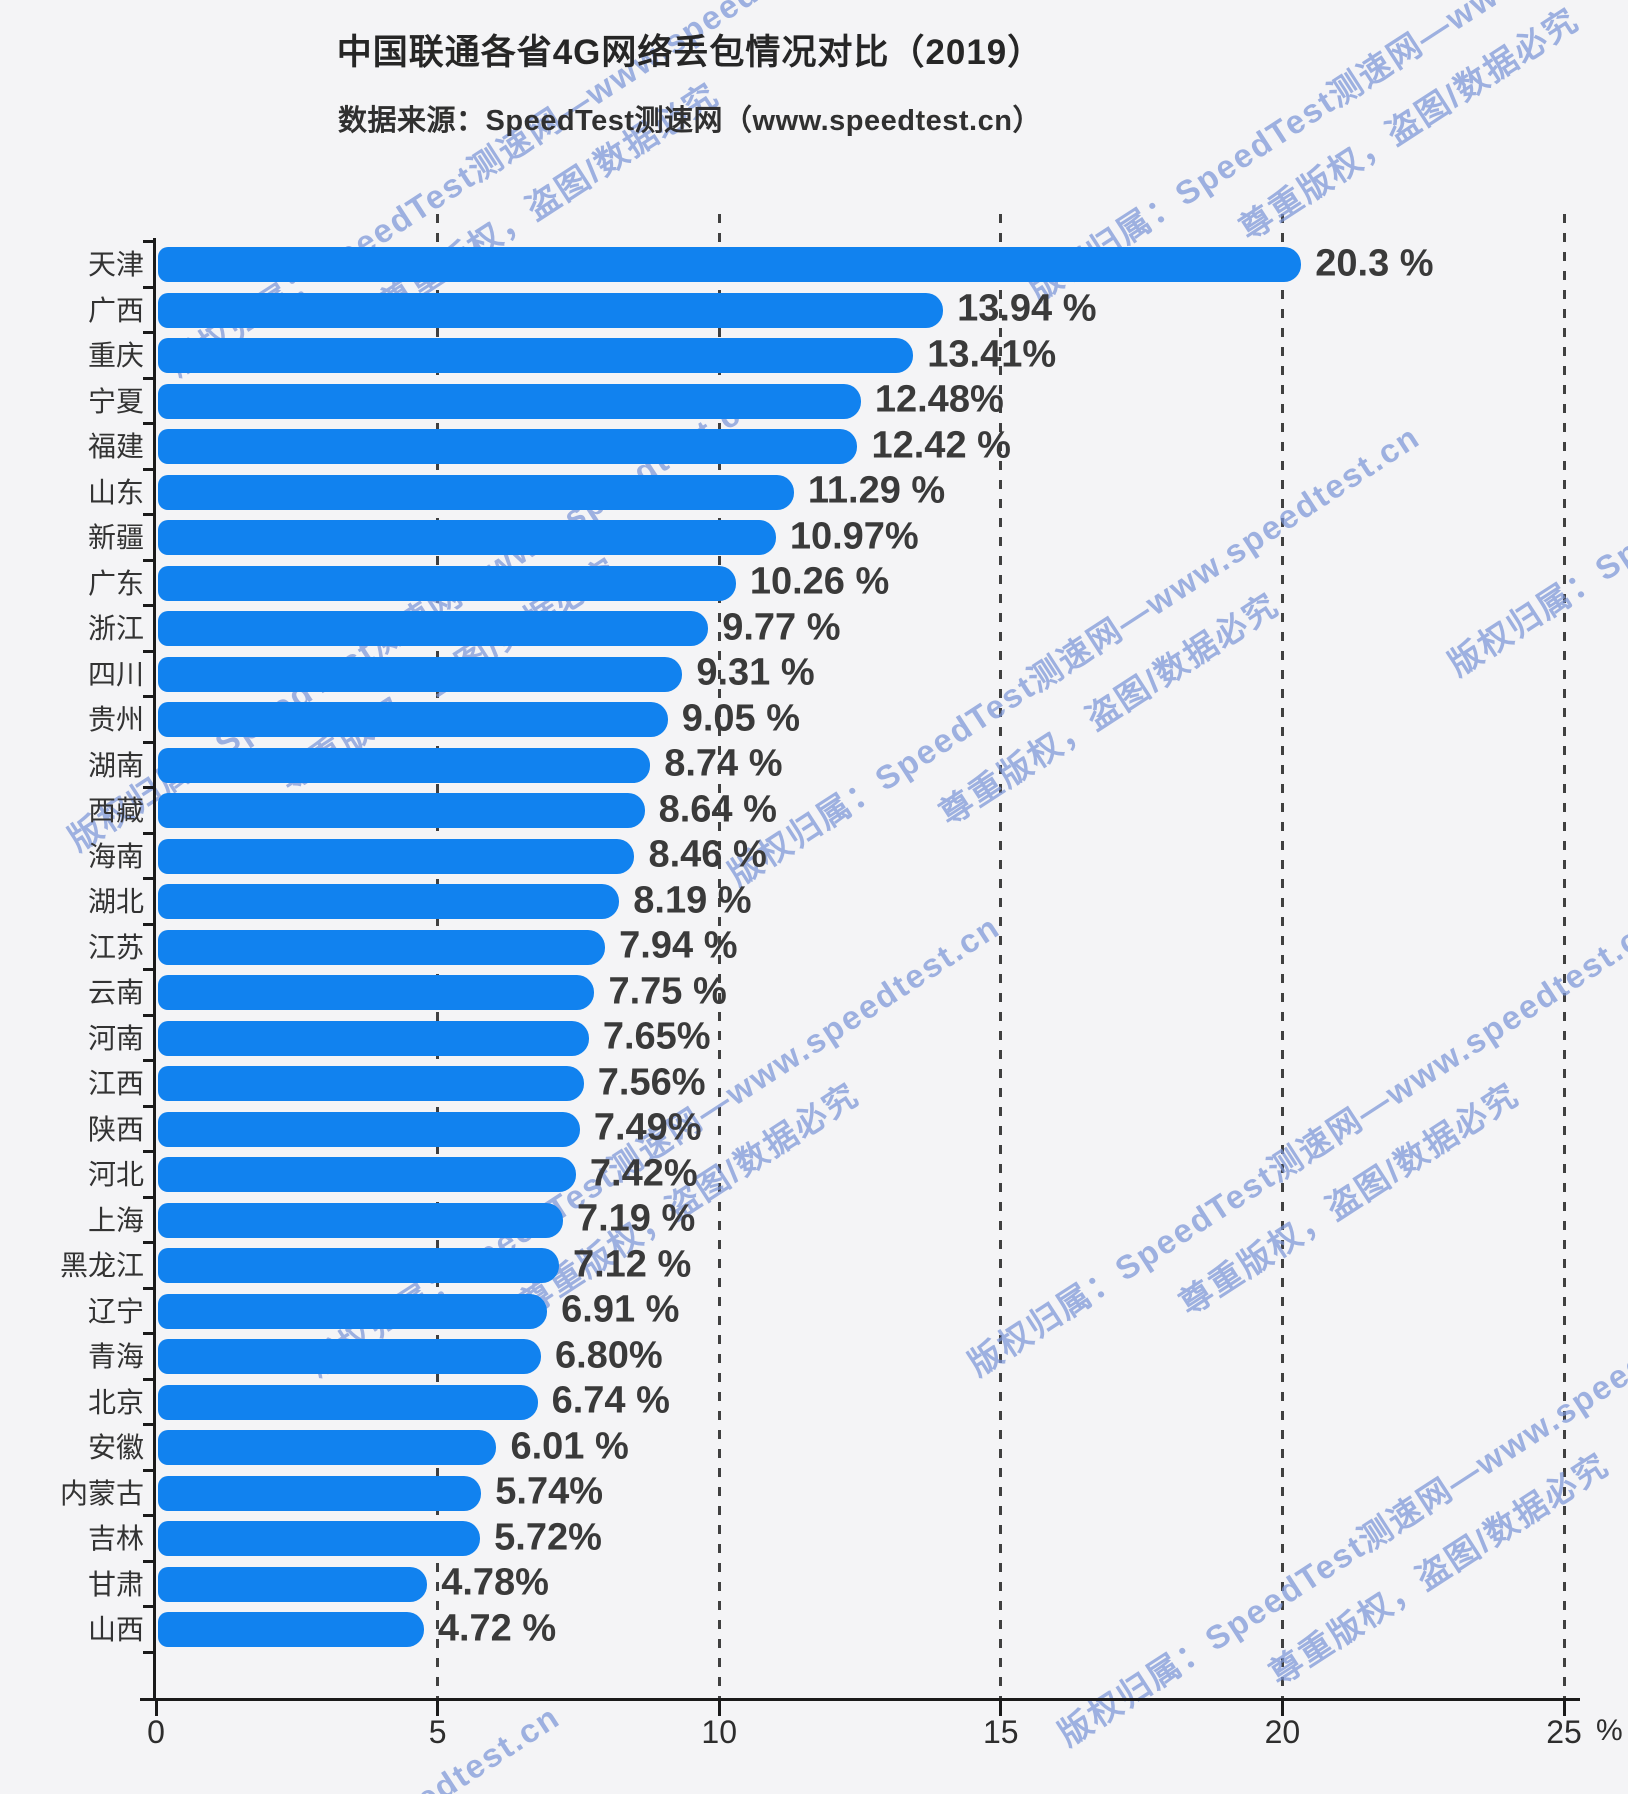 The image size is (1628, 1794). Describe the element at coordinates (115, 1174) in the screenshot. I see `province-label: 河北` at that location.